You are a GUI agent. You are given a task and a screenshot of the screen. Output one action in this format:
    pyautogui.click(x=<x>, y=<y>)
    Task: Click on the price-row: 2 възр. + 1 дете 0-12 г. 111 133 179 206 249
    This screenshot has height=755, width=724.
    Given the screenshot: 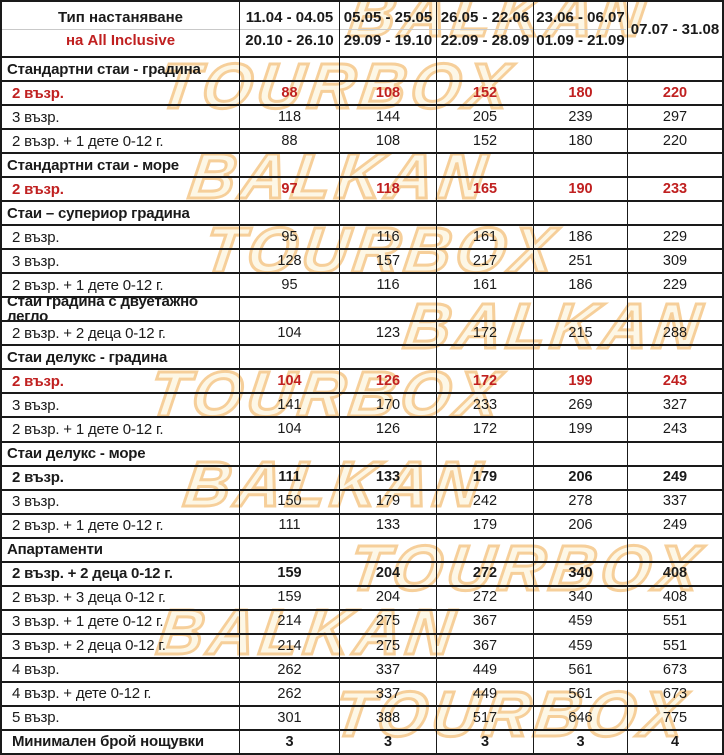 What is the action you would take?
    pyautogui.click(x=362, y=526)
    